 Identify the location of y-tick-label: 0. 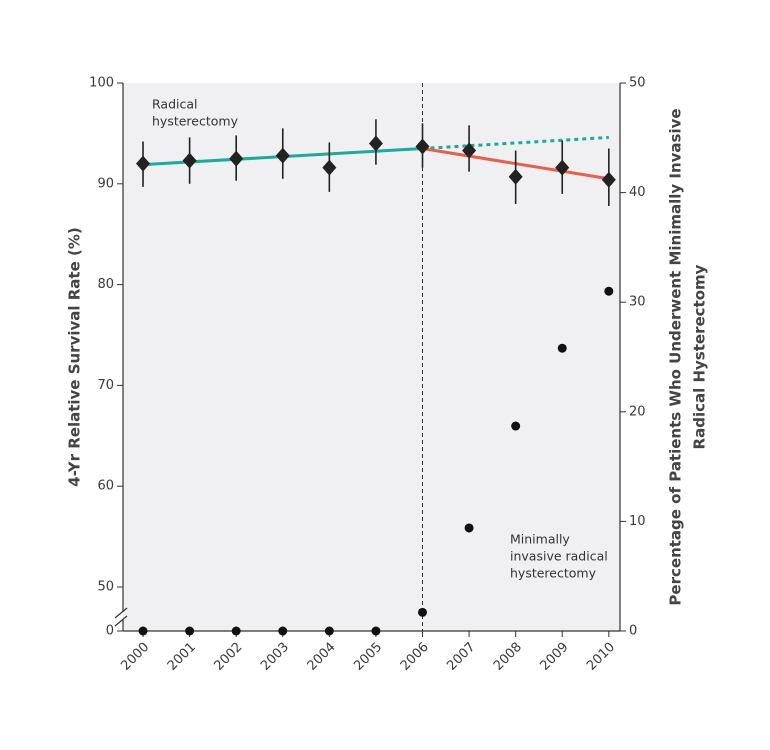
(110, 631).